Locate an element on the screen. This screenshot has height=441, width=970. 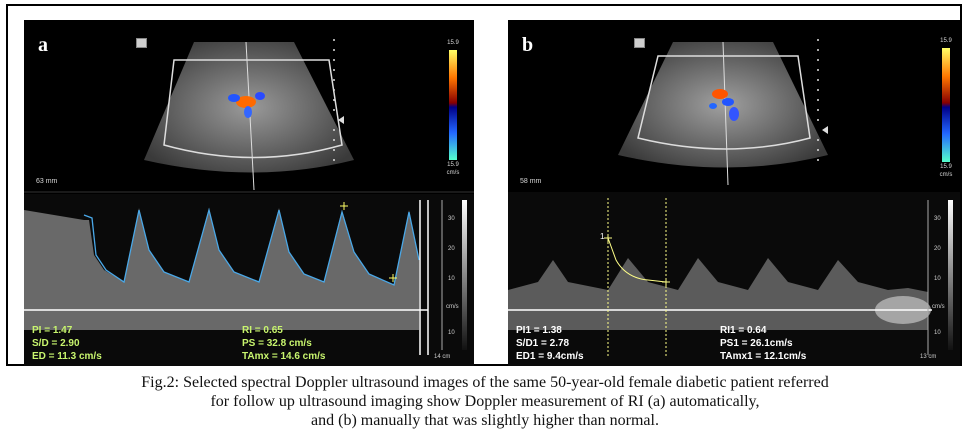
ed-value: ED = 11.3 cm/s is located at coordinates (67, 356).